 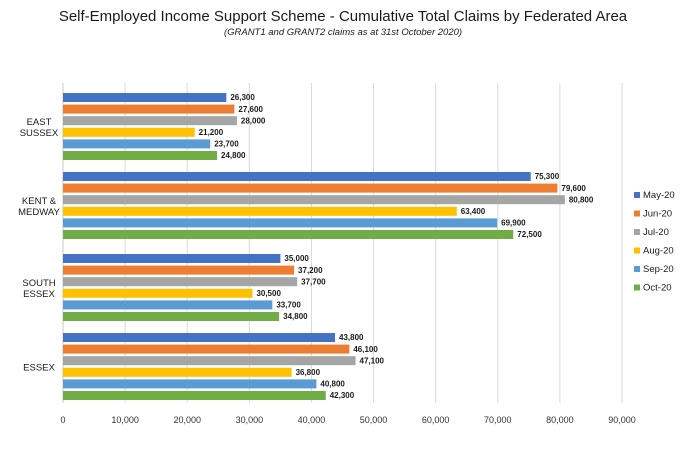 What do you see at coordinates (436, 420) in the screenshot?
I see `x-tick-label: 60,000` at bounding box center [436, 420].